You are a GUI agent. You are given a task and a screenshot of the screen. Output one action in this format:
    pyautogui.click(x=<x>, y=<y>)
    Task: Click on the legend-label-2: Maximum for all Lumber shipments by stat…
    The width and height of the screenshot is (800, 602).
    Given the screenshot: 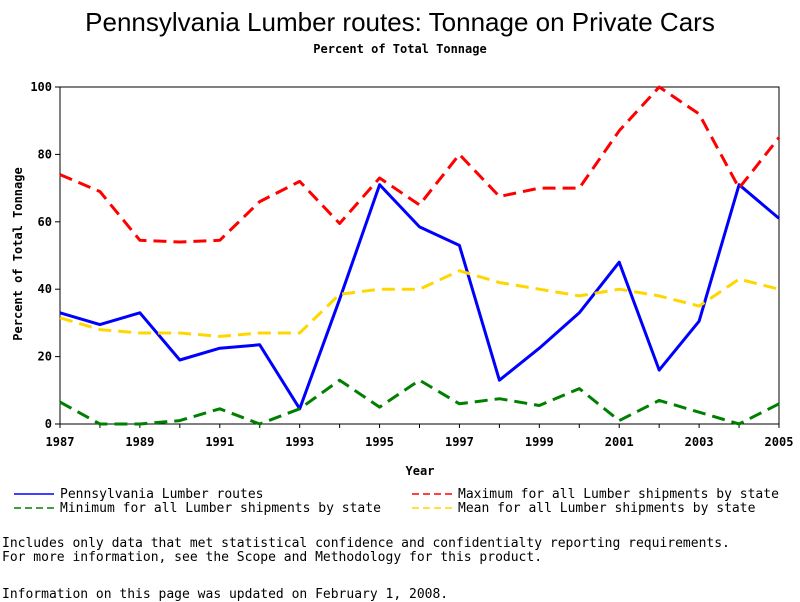 What is the action you would take?
    pyautogui.click(x=618, y=494)
    